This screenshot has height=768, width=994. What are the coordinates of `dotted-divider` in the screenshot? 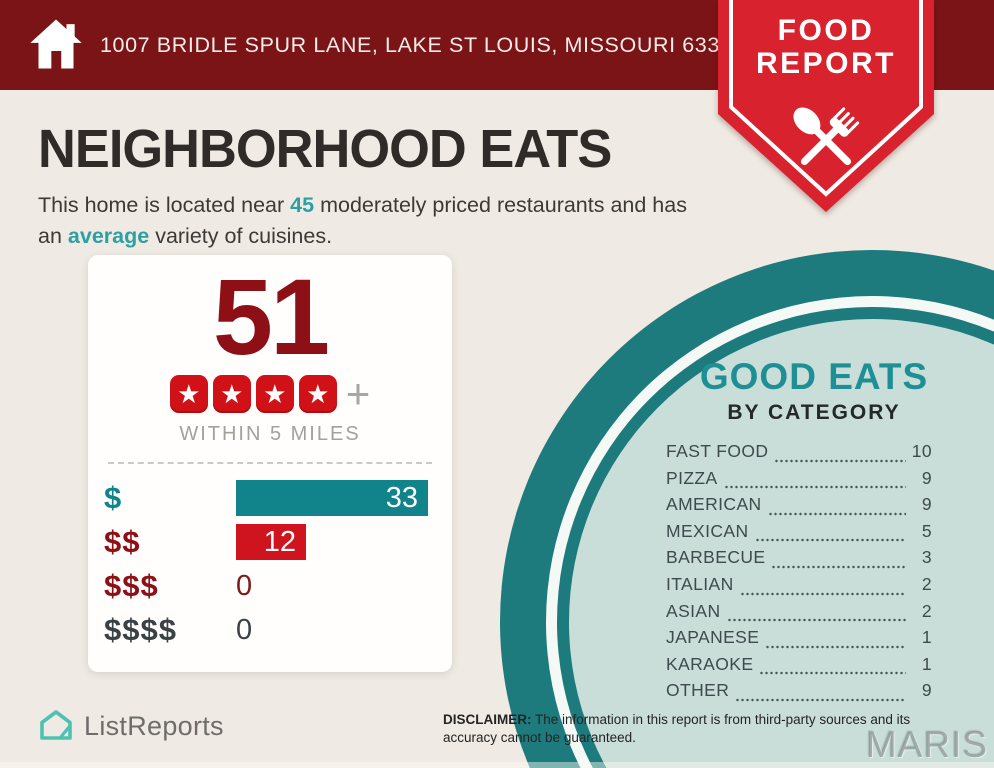 It's located at (270, 463).